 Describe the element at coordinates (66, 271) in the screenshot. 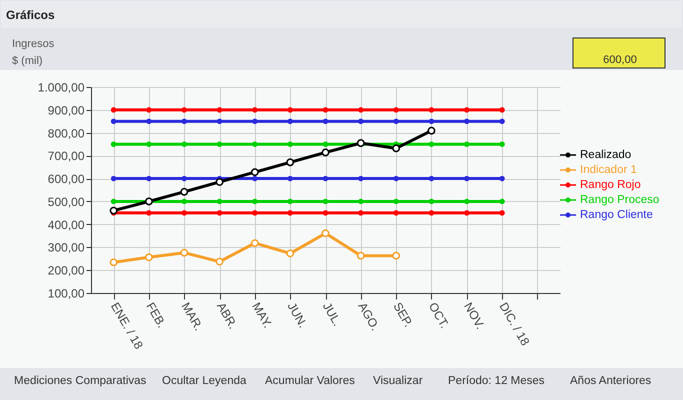

I see `y-tick-label: 200,00` at that location.